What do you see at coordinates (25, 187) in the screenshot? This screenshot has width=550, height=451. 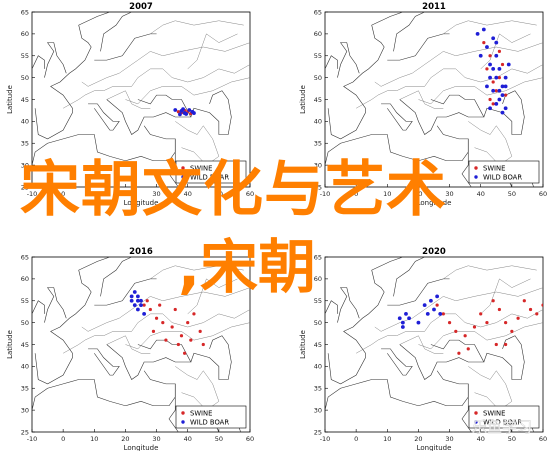 I see `y-tick-label: 25` at bounding box center [25, 187].